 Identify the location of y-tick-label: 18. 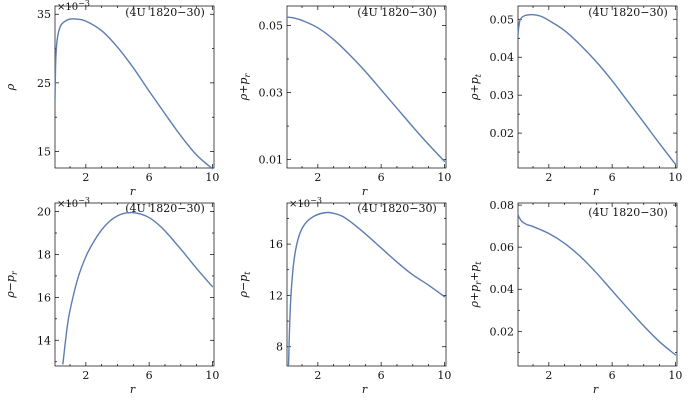
(44, 254).